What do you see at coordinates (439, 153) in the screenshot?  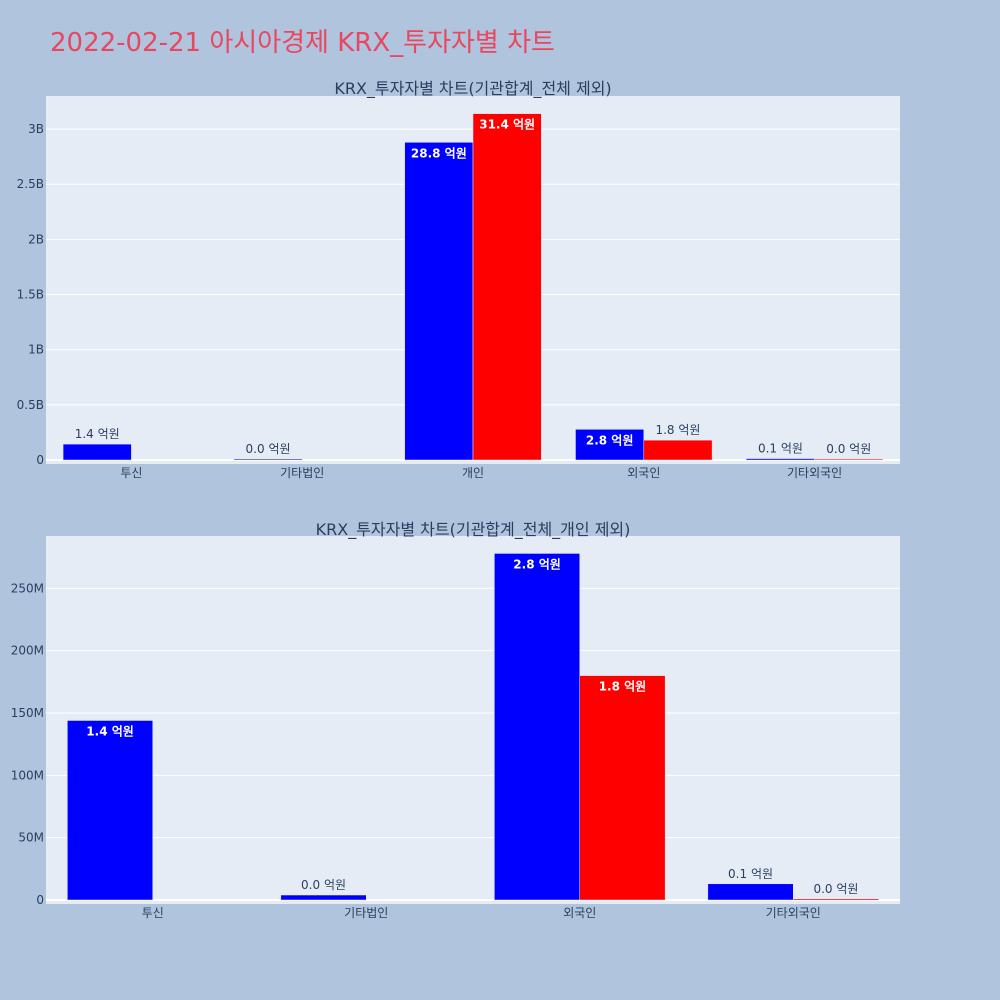 I see `data-label: 28.8 억원` at bounding box center [439, 153].